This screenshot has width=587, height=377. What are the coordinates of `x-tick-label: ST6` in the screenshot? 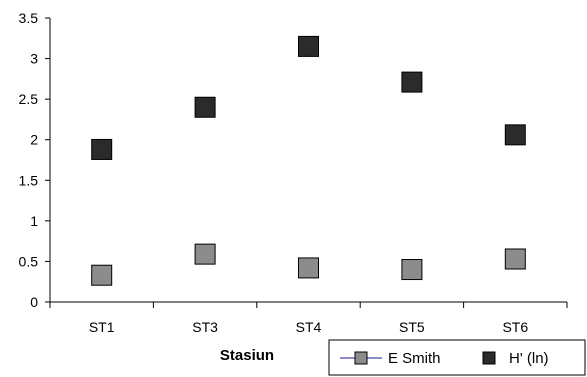 It's located at (515, 327).